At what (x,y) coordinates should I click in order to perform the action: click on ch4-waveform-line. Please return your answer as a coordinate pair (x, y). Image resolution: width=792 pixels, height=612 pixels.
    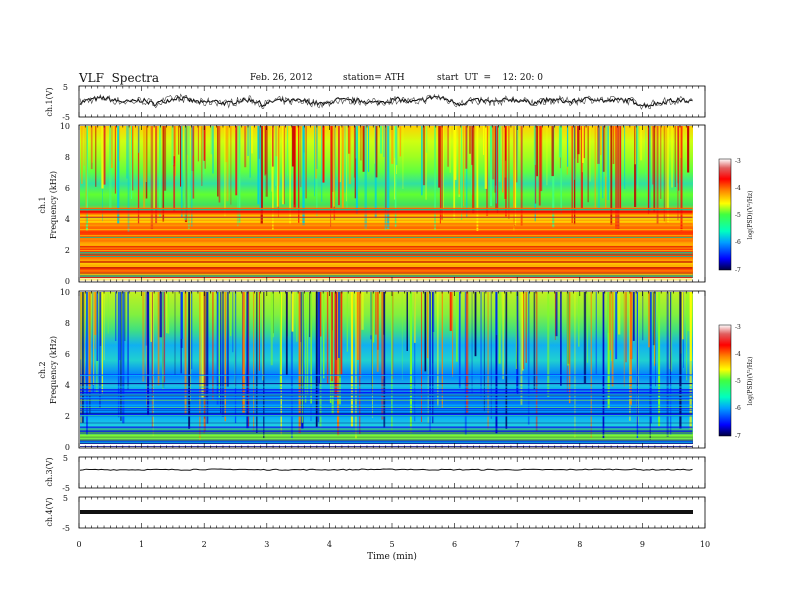
    Looking at the image, I should click on (386, 512).